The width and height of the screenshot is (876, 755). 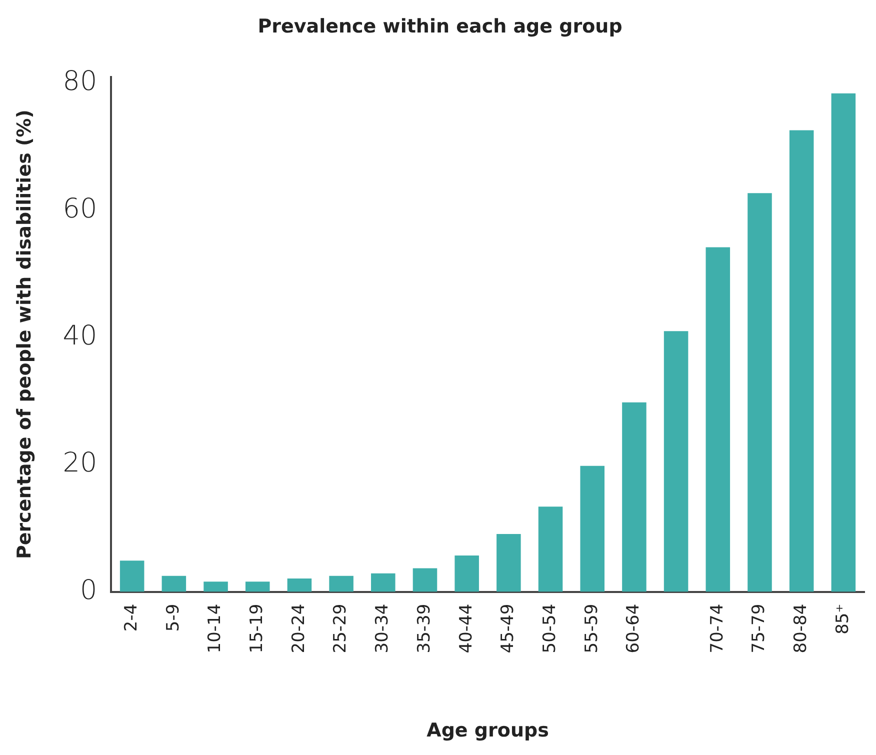 I want to click on x-tick-label: 40-44, so click(x=466, y=629).